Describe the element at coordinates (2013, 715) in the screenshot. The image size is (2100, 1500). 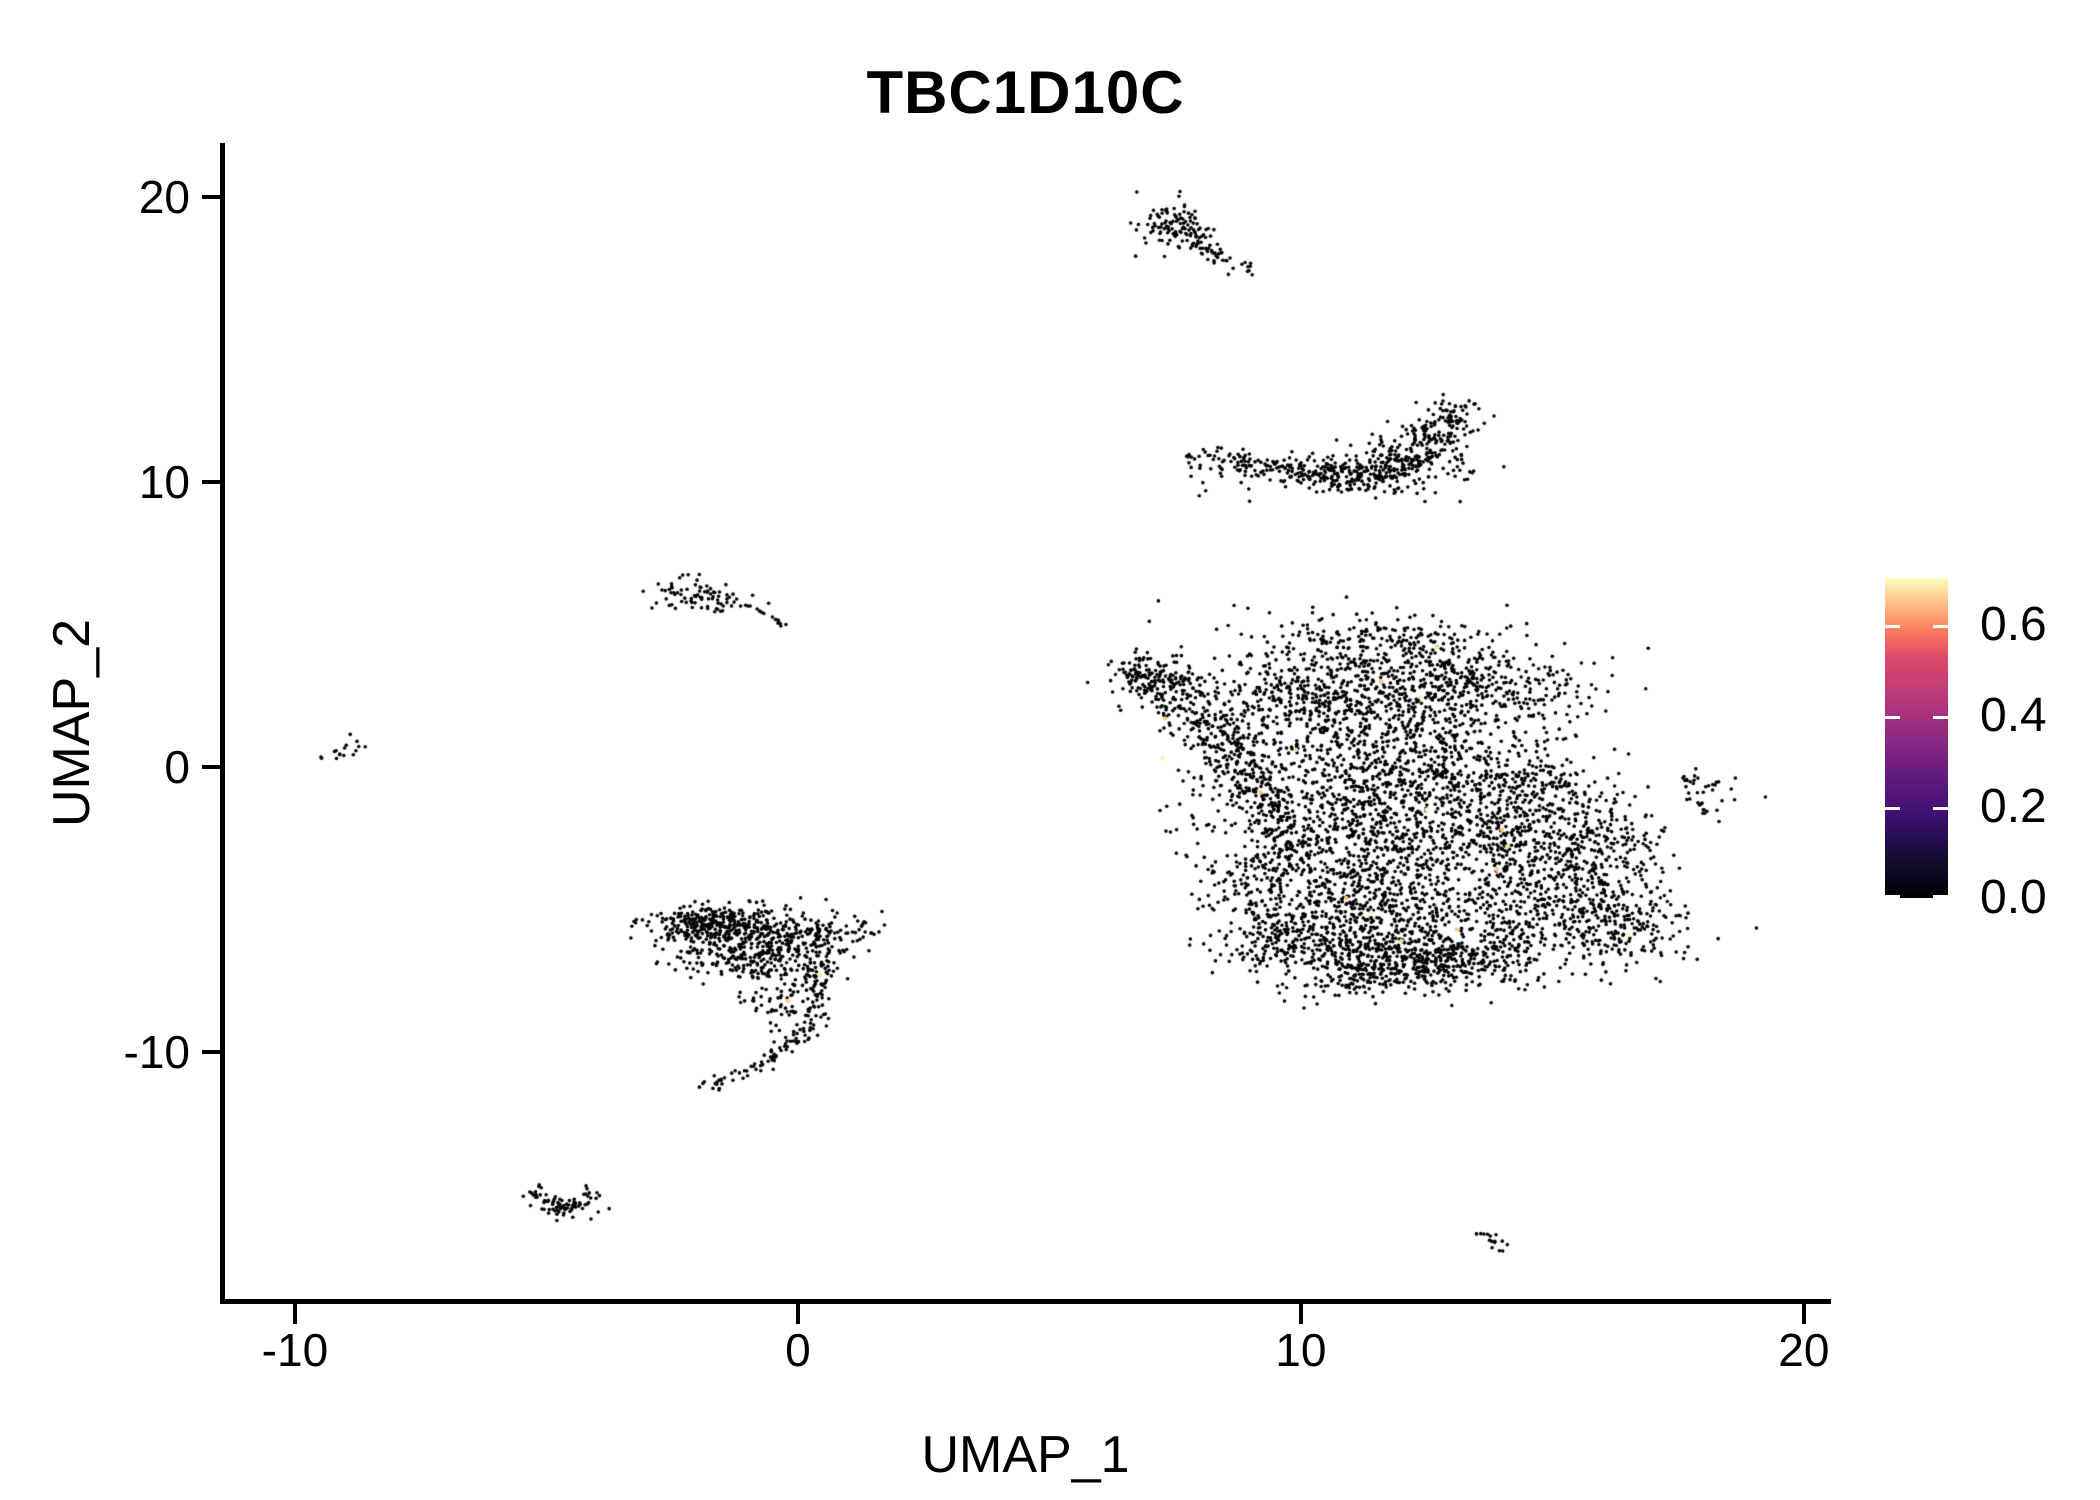
I see `colorbar-tick-label: 0.4` at that location.